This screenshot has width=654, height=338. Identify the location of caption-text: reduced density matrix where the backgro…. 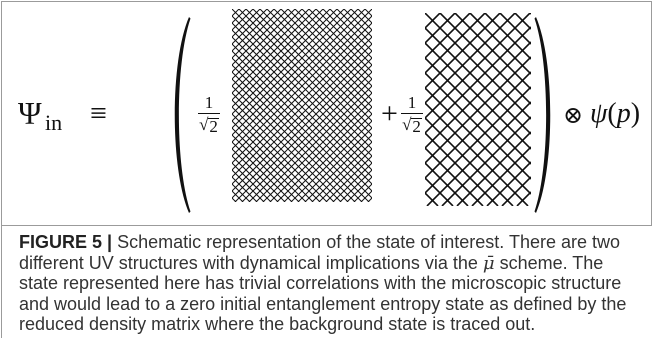
(277, 324).